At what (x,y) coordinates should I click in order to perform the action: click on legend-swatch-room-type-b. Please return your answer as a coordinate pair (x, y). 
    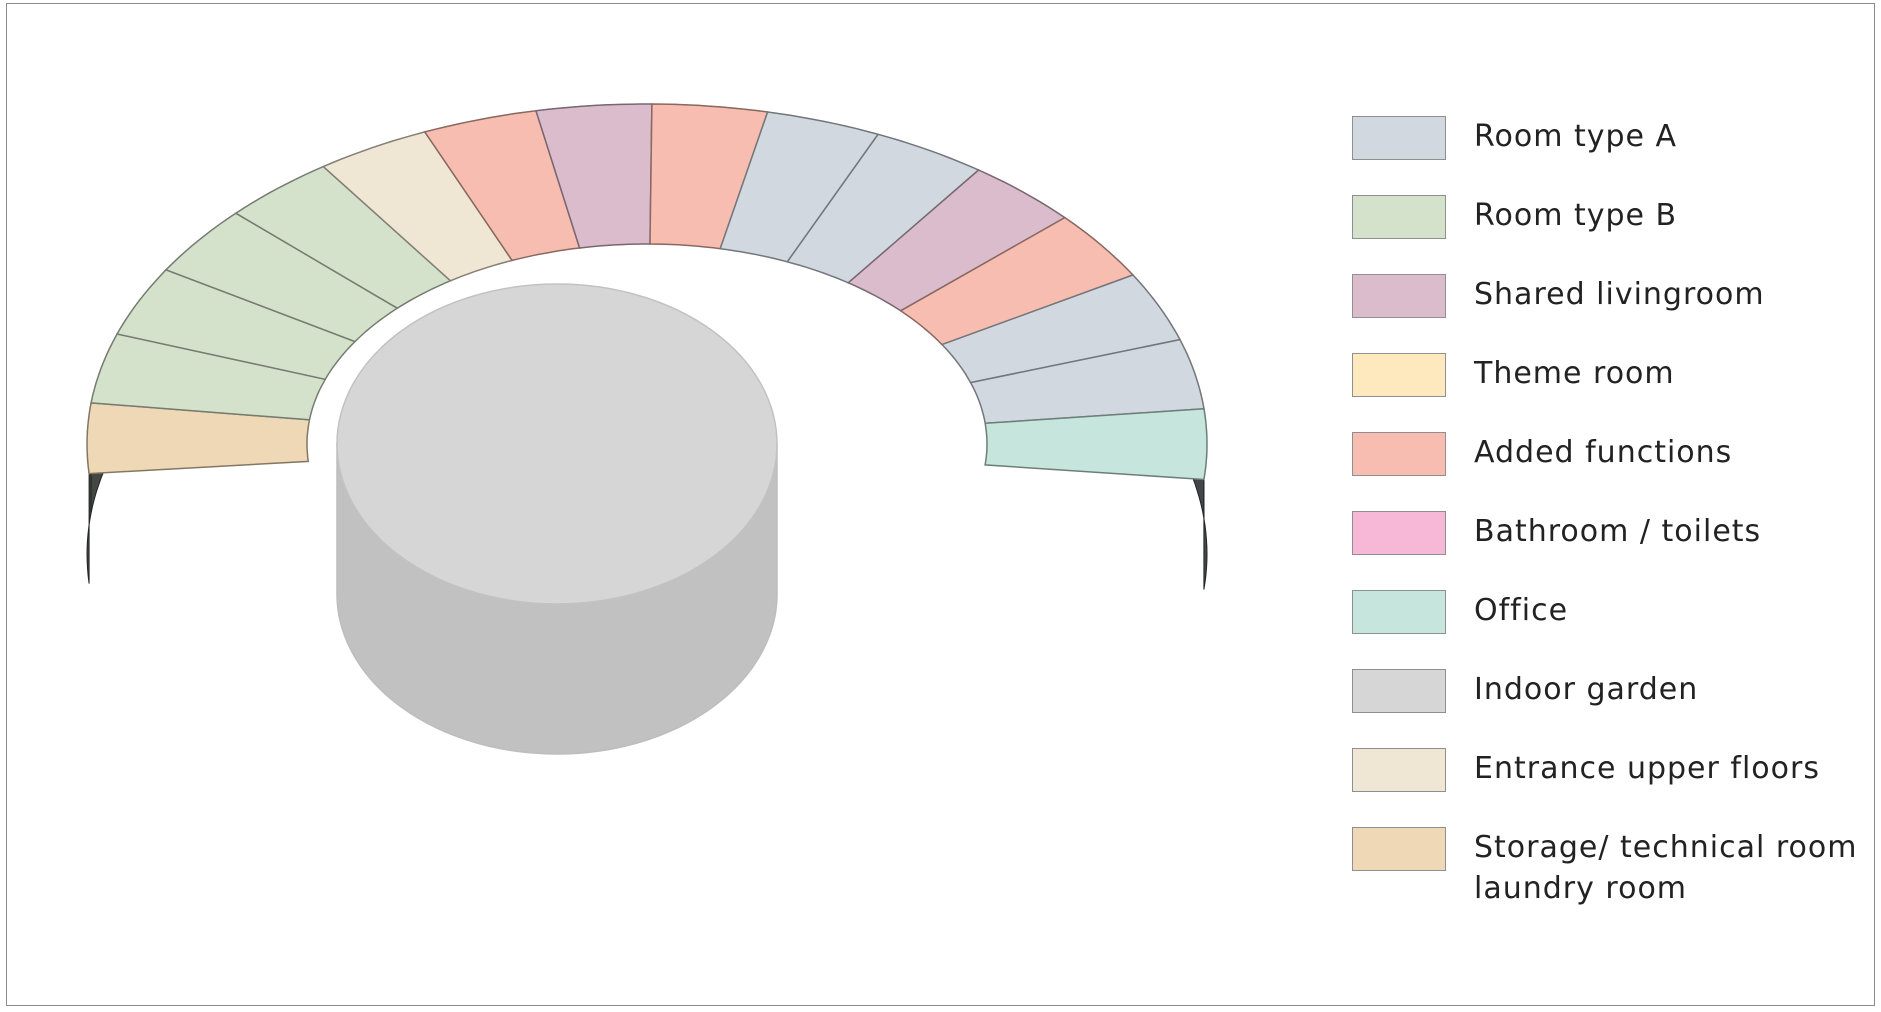
    Looking at the image, I should click on (1399, 217).